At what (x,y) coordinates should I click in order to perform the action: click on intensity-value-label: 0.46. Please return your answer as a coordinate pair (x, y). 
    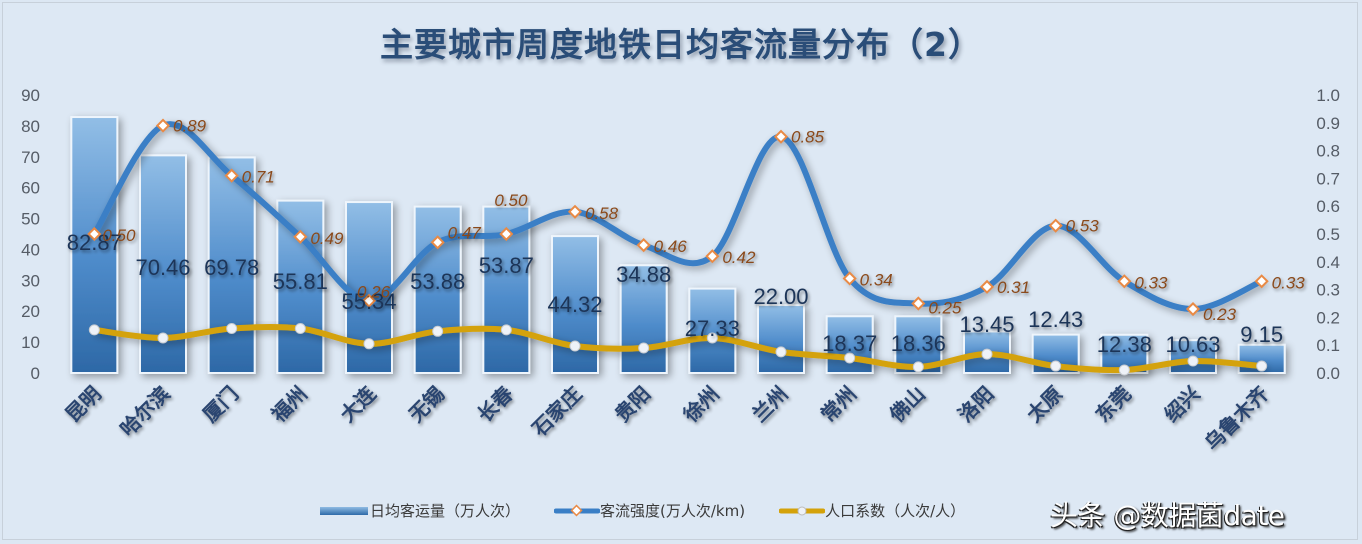
    Looking at the image, I should click on (671, 246).